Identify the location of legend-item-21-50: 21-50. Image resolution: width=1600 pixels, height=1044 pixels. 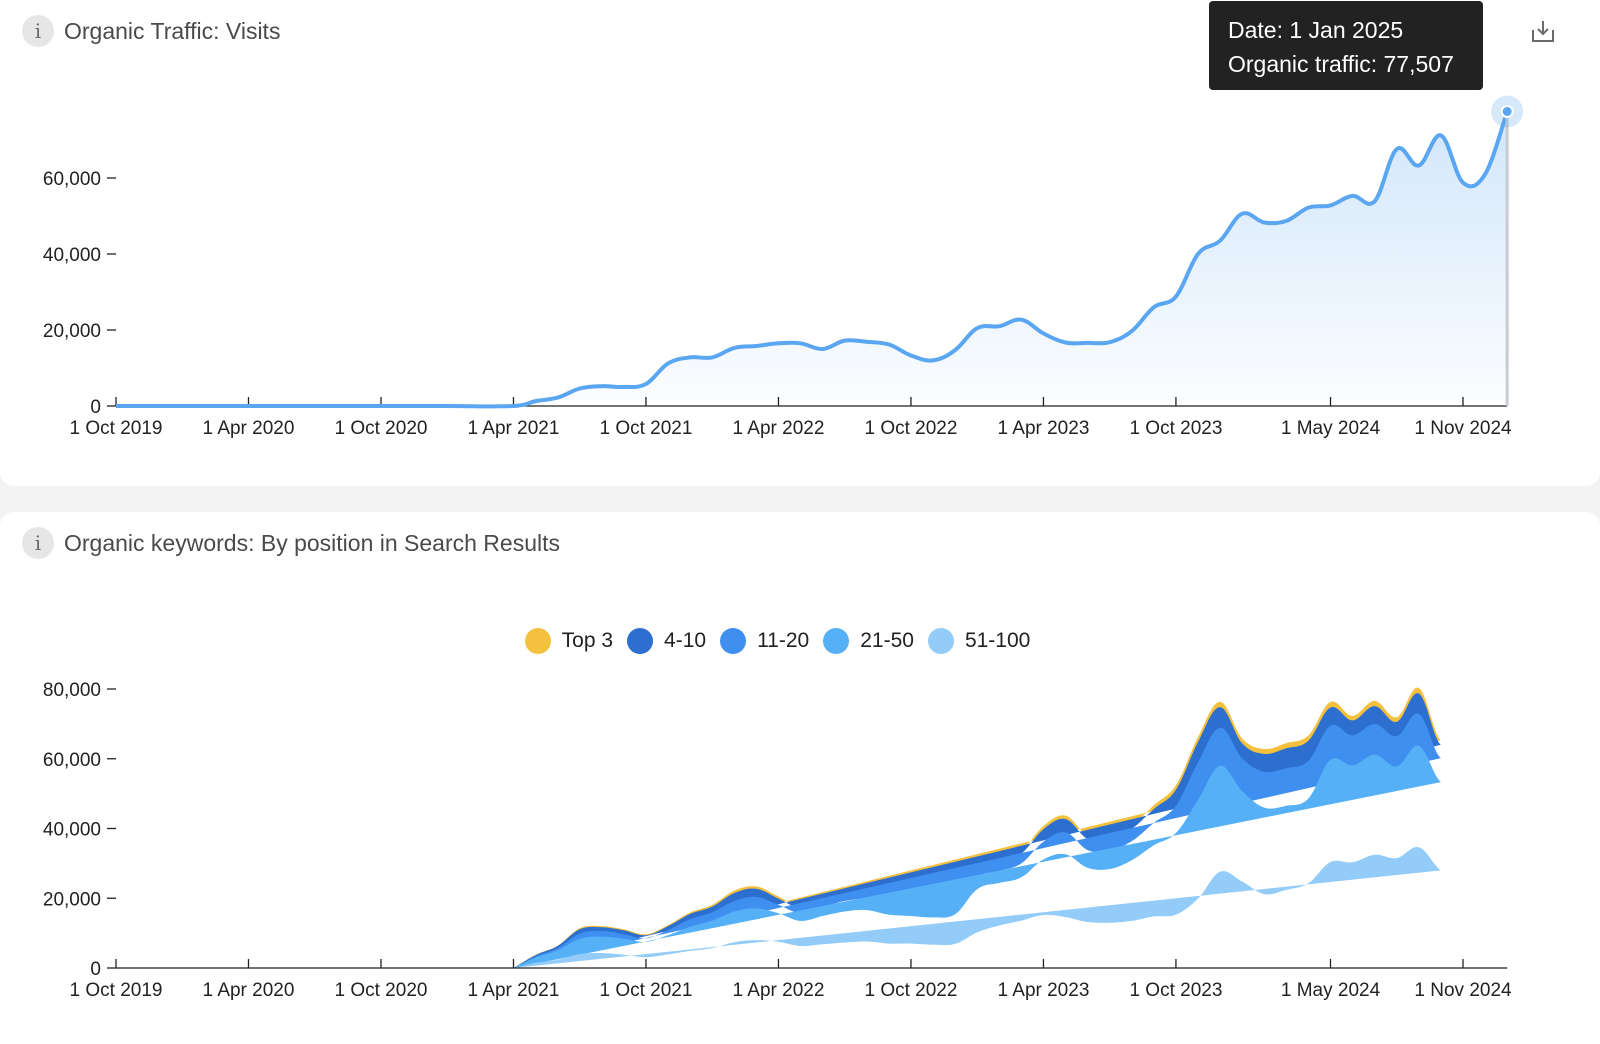
(868, 641).